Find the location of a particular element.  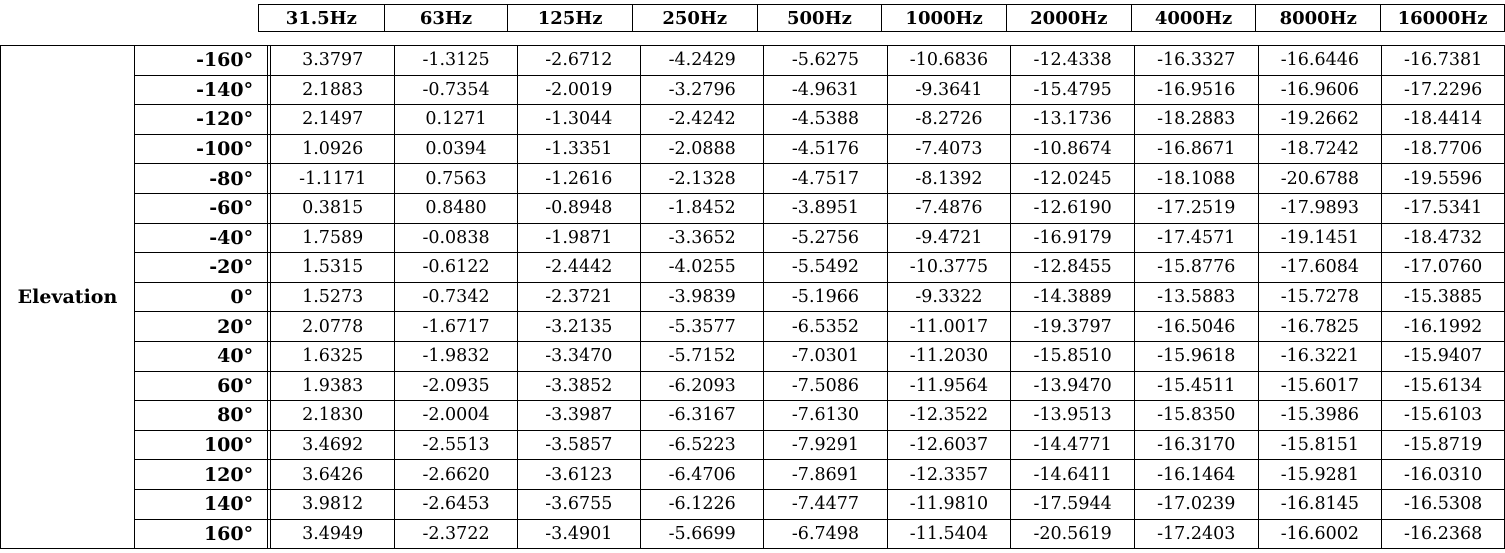

value-cell: -16.7825 is located at coordinates (1320, 326).